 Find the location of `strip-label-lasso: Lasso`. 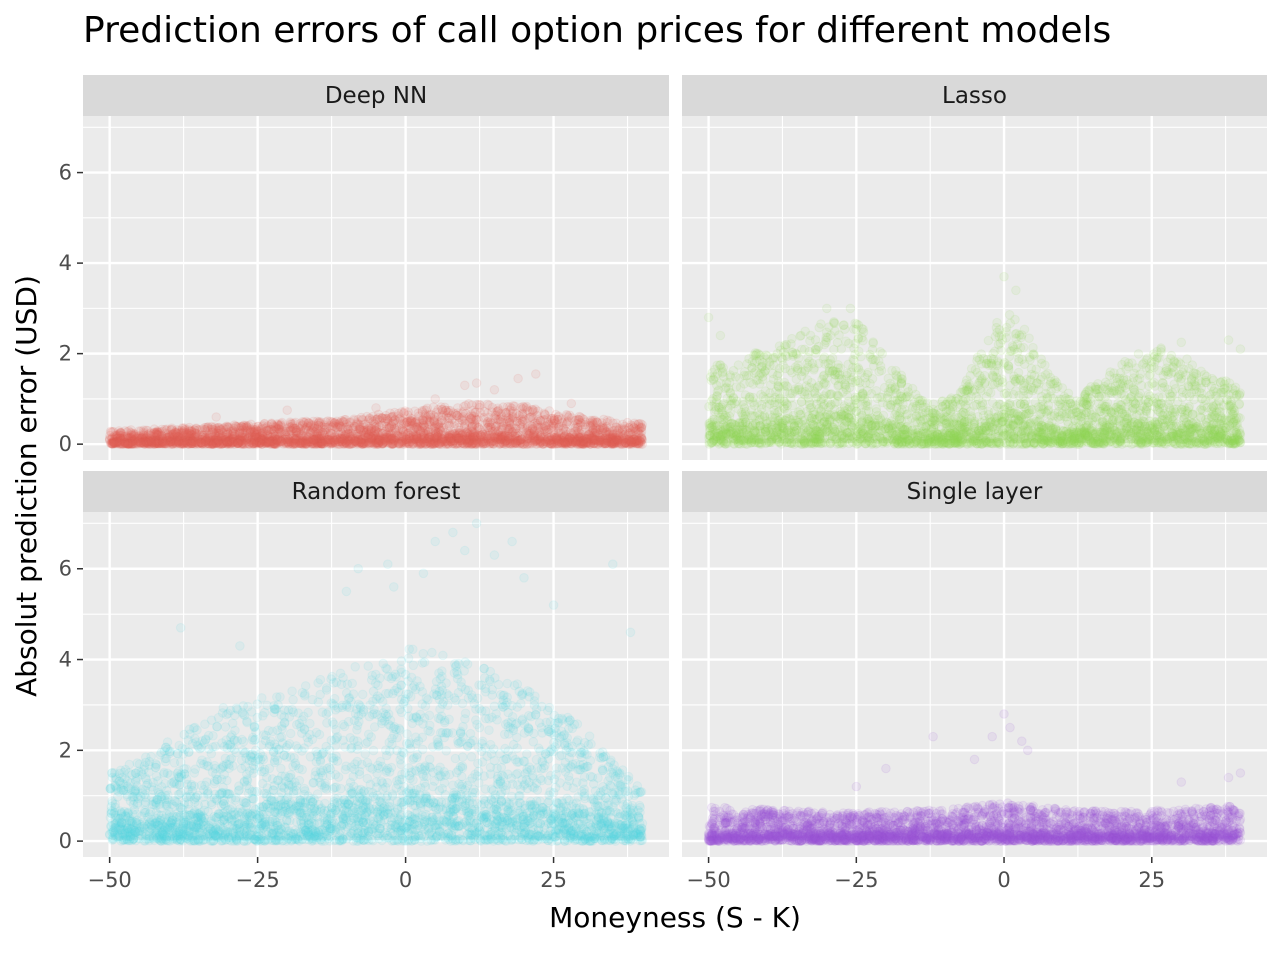

strip-label-lasso: Lasso is located at coordinates (974, 96).